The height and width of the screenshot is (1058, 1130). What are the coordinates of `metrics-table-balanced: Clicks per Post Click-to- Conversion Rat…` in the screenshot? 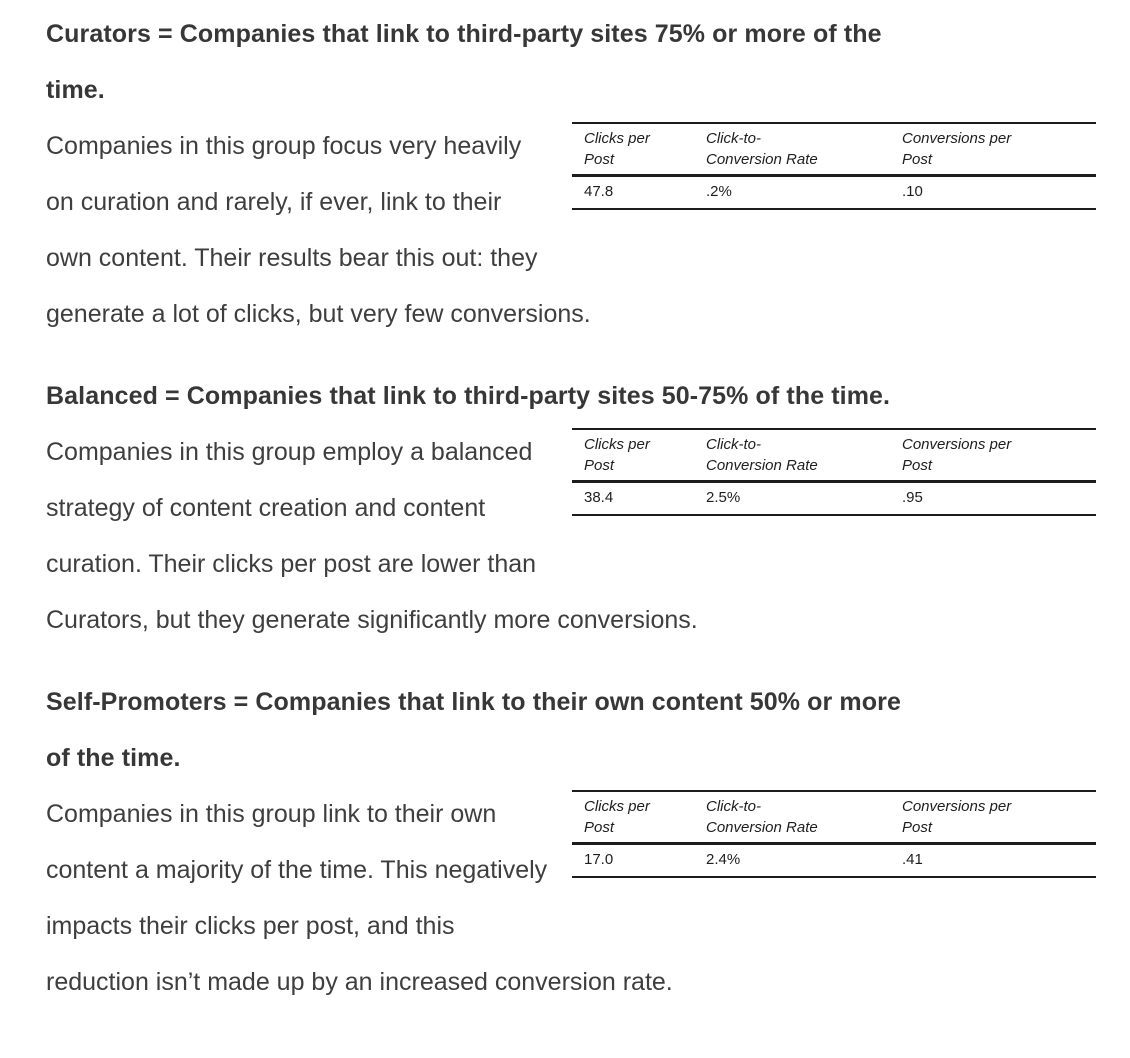 It's located at (834, 472).